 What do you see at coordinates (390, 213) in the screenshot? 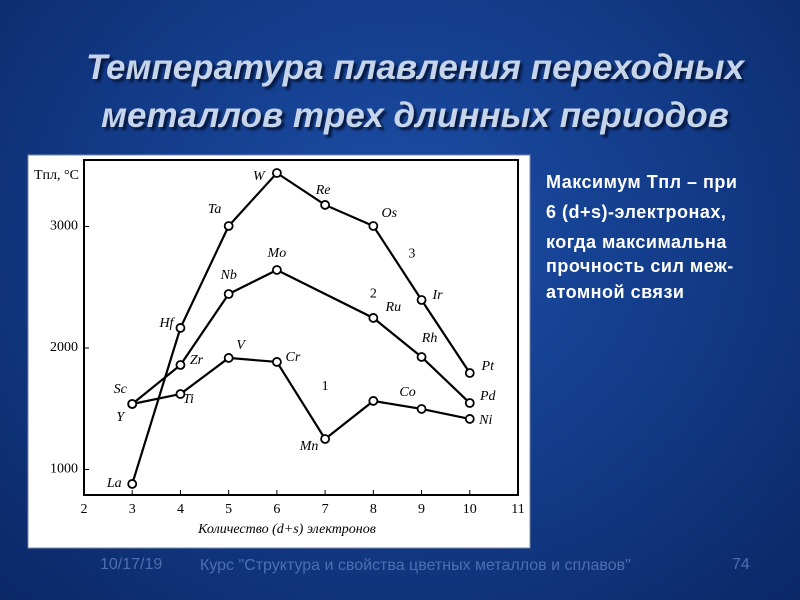
I see `point-label: Os` at bounding box center [390, 213].